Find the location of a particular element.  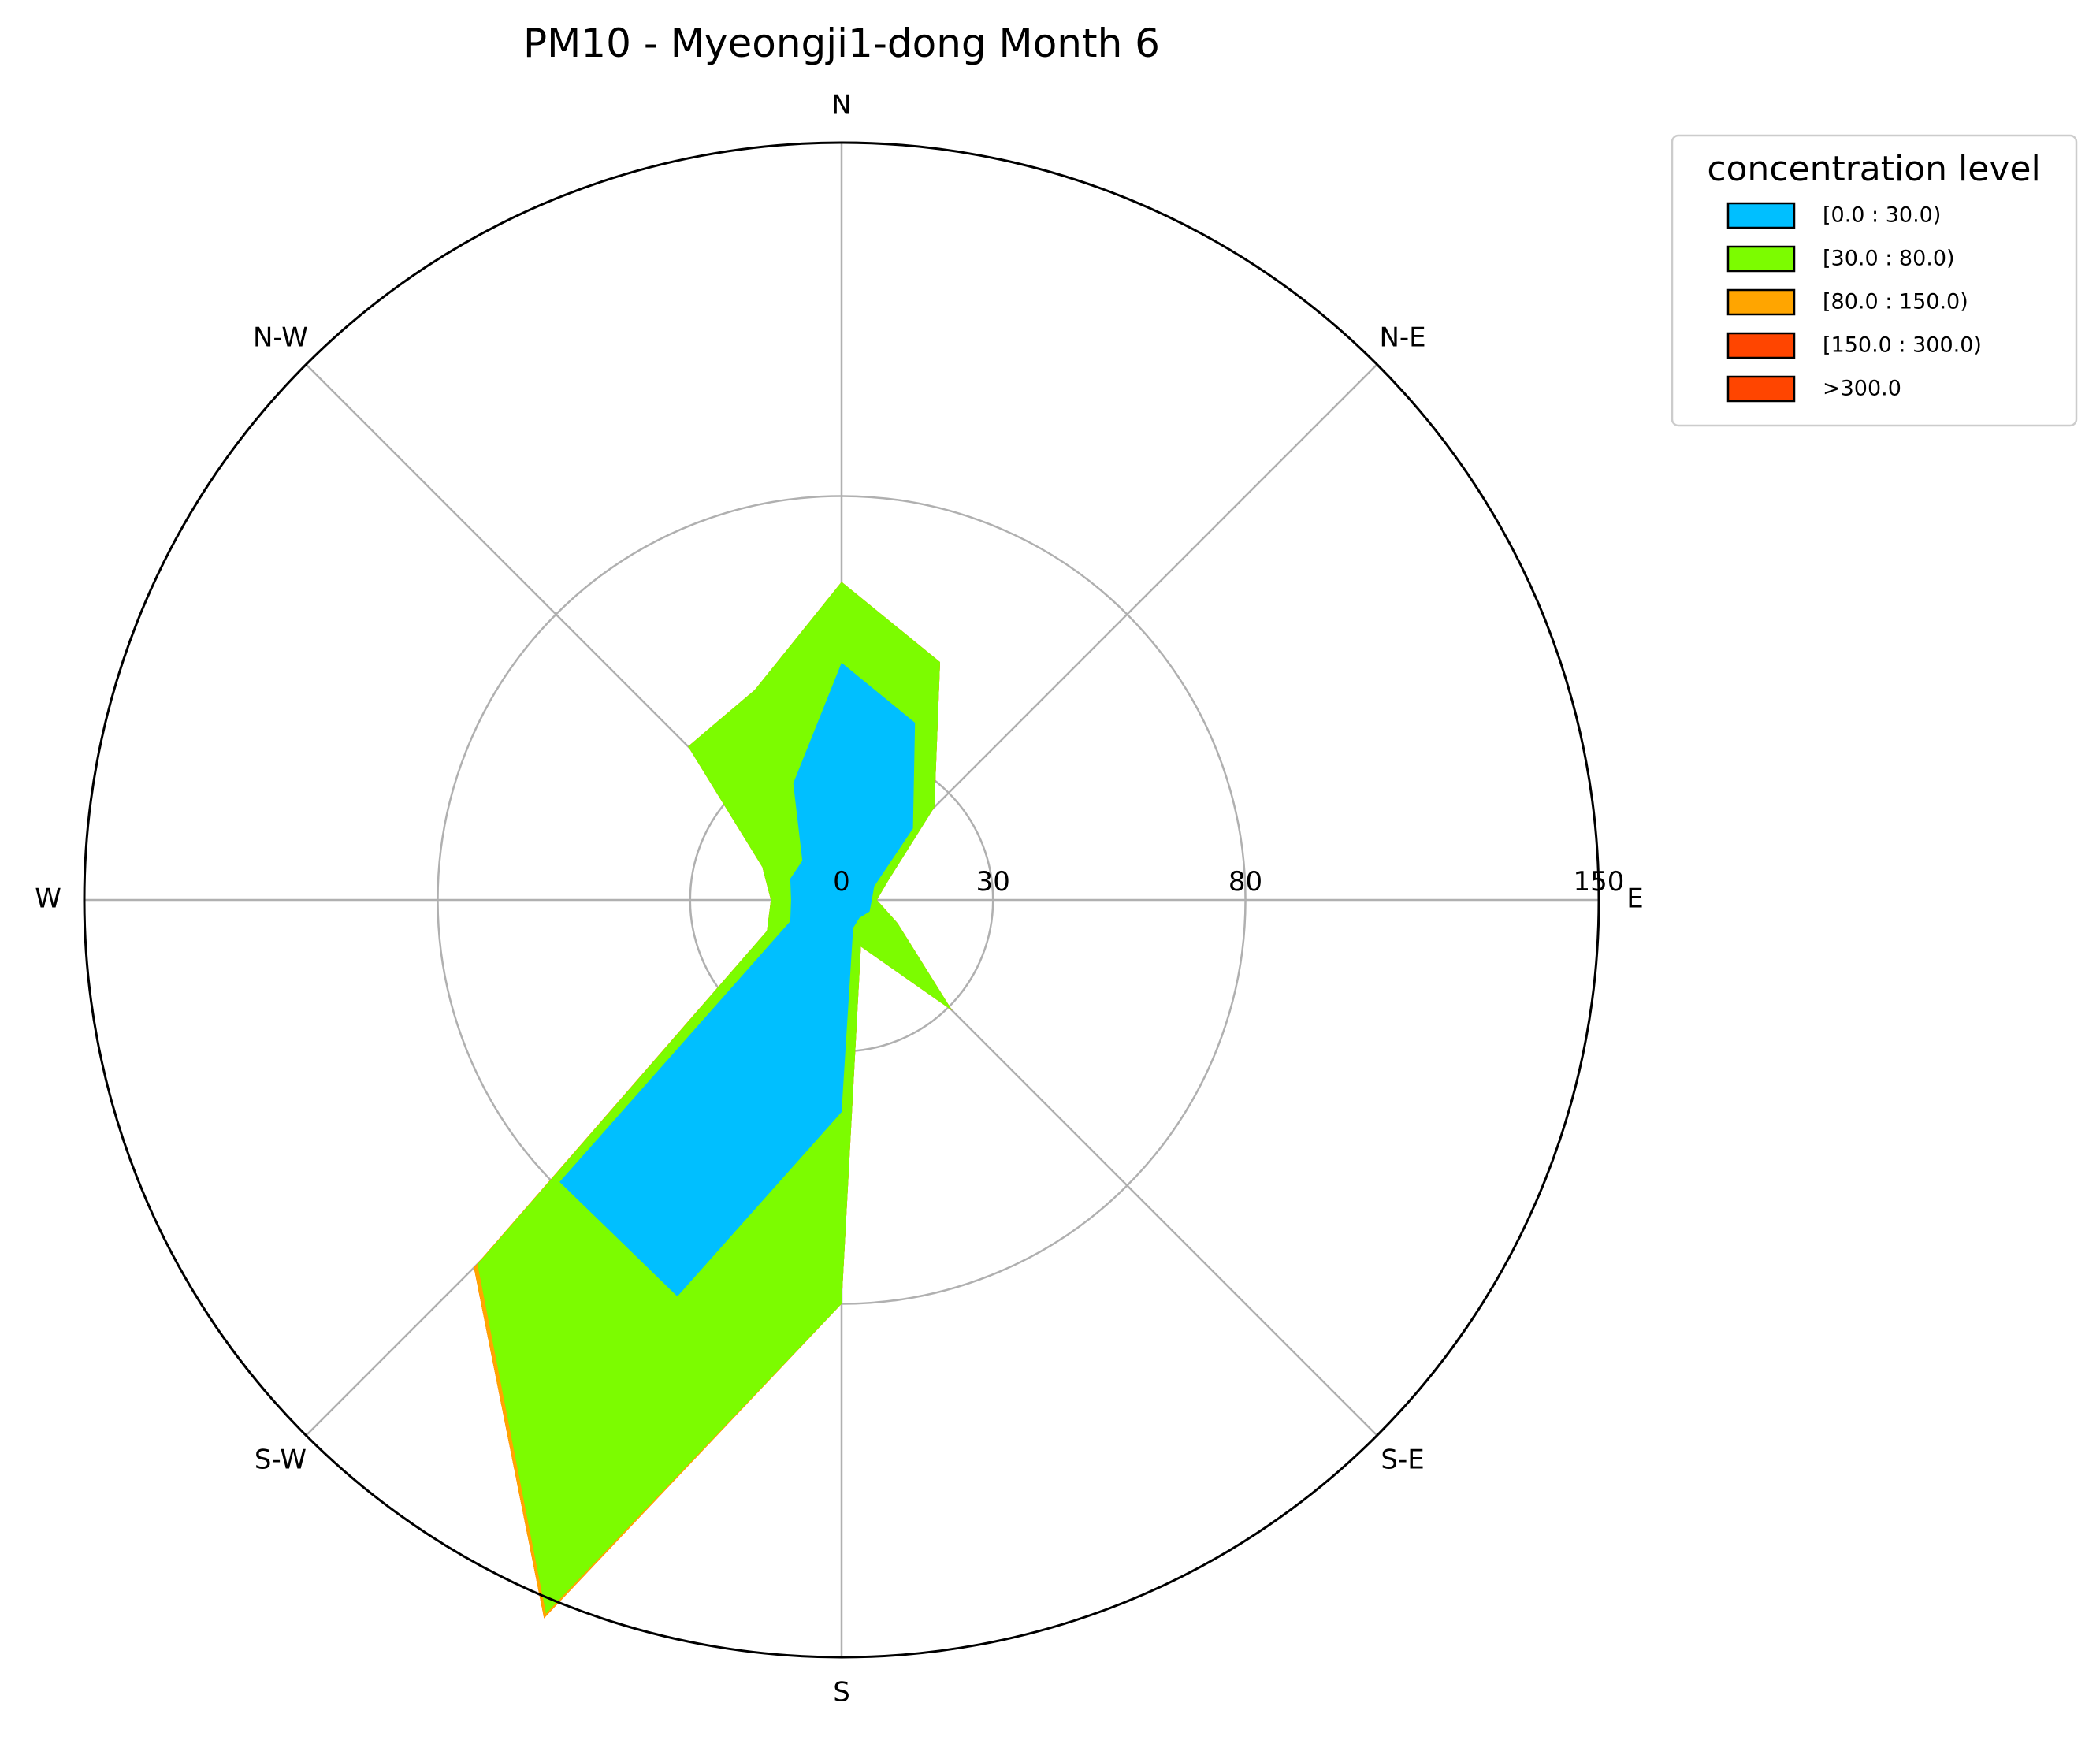

legend-entry-label: [150.0 : 300.0) is located at coordinates (1902, 345).